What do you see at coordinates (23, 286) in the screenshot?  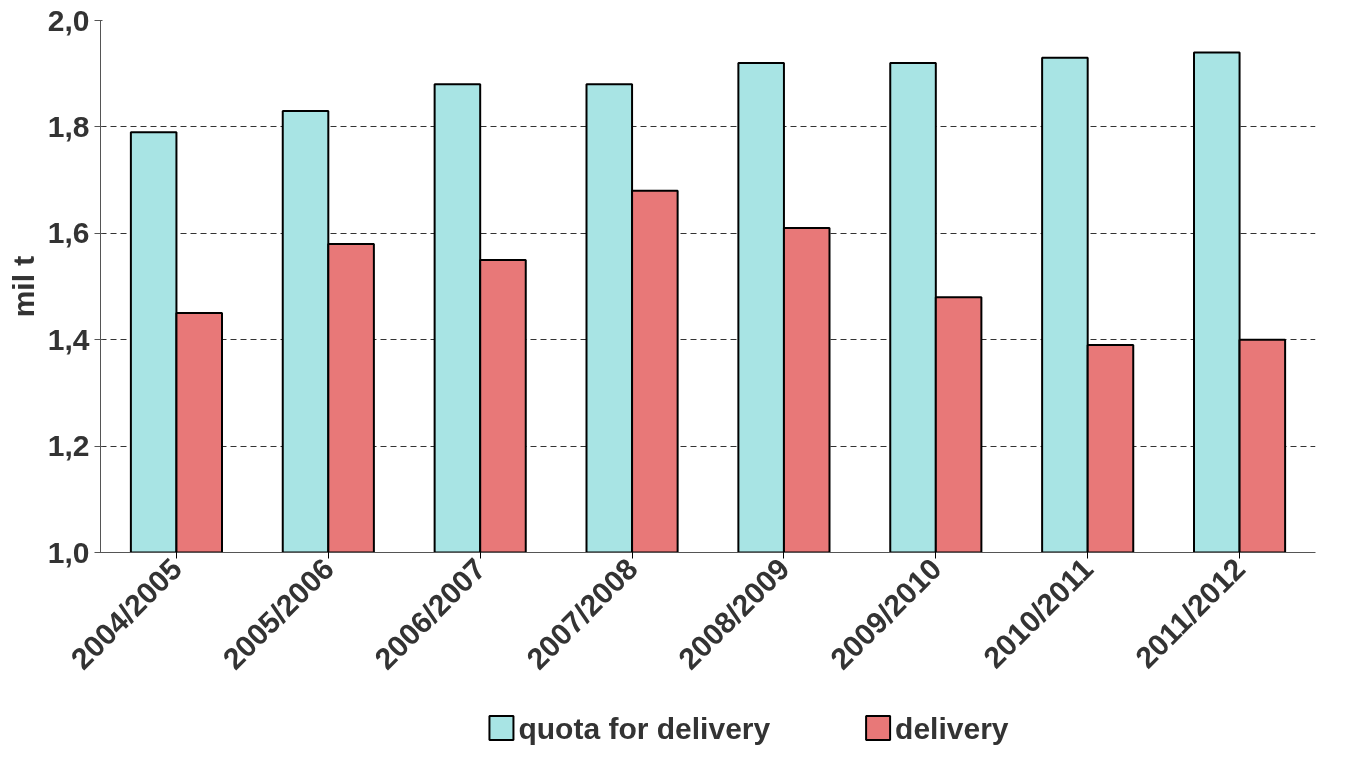 I see `y-axis-title: mil t` at bounding box center [23, 286].